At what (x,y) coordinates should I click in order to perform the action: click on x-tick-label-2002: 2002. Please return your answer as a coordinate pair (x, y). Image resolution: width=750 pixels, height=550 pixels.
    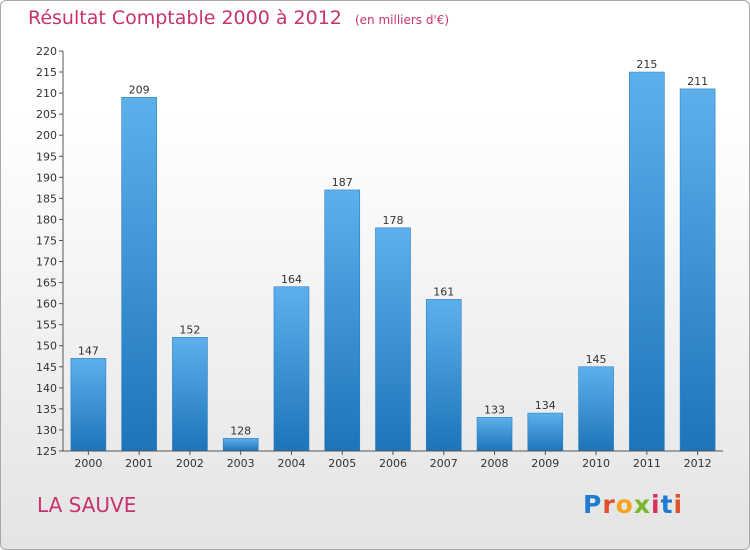
    Looking at the image, I should click on (190, 463).